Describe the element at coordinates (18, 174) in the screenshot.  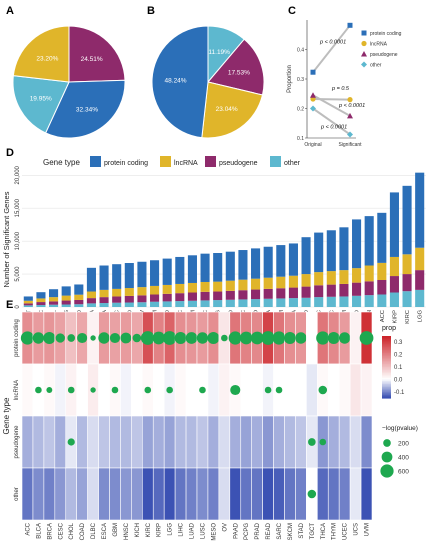
I see `y-tick-label: 20,000` at that location.